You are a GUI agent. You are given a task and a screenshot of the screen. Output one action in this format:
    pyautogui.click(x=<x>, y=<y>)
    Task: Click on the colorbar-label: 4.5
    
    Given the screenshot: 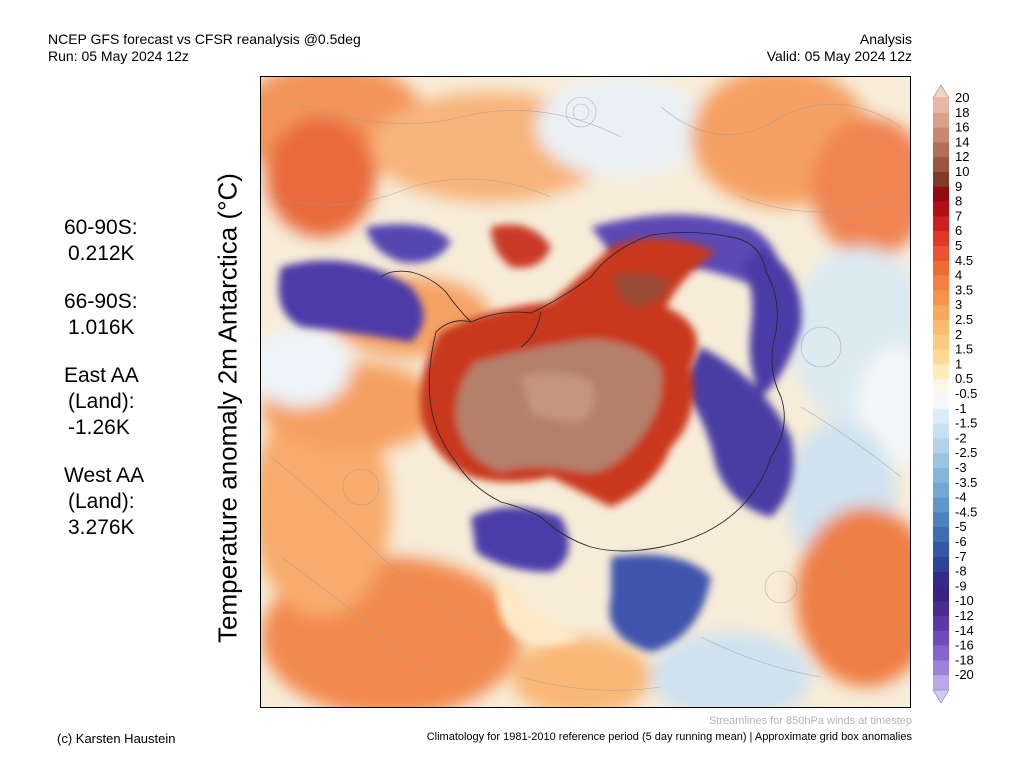 What is the action you would take?
    pyautogui.click(x=964, y=260)
    